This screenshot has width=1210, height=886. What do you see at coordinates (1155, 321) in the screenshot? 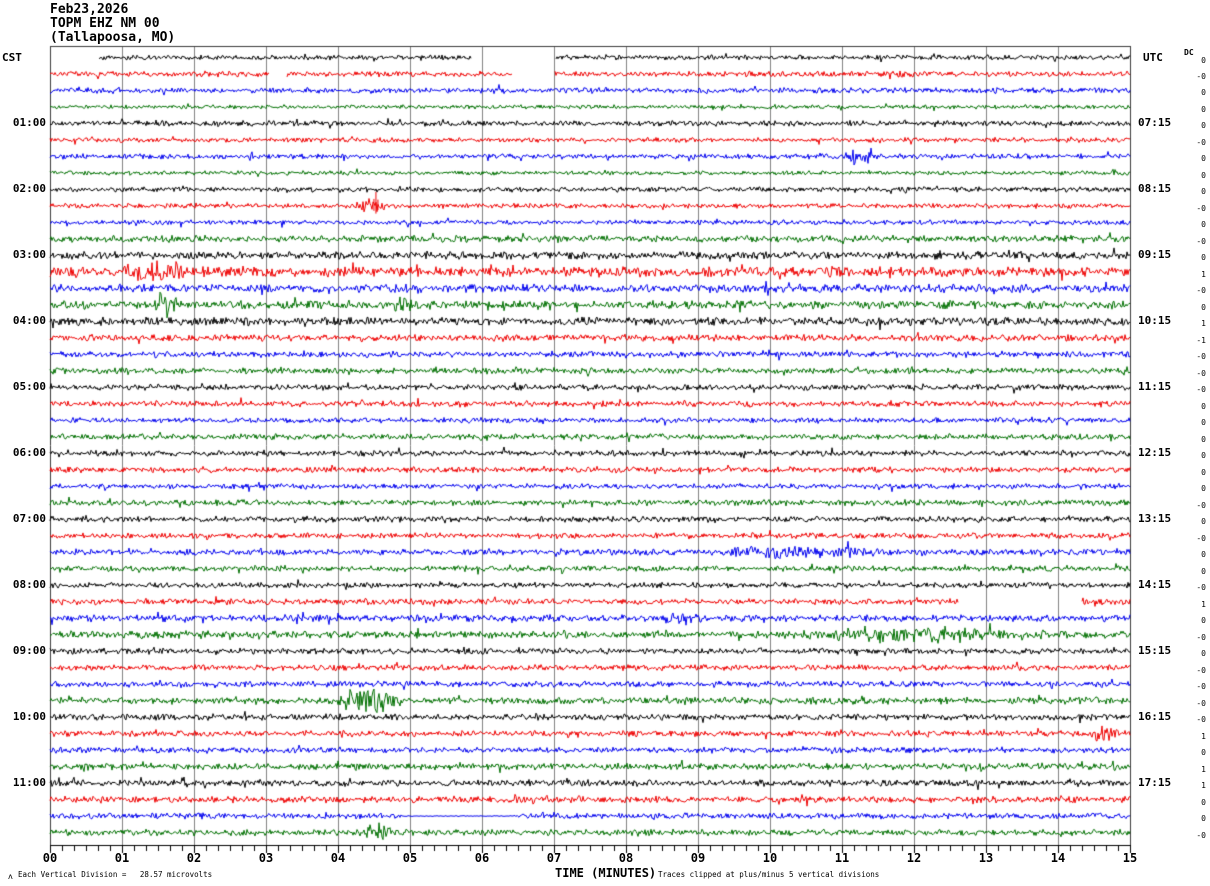
I see `utc-hour-label: 10:15` at bounding box center [1155, 321].